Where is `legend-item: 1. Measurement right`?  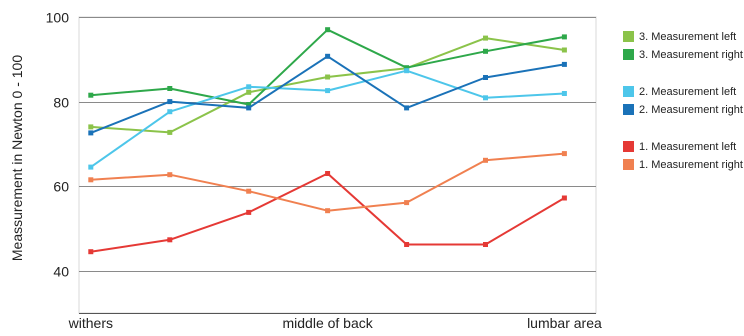 legend-item: 1. Measurement right is located at coordinates (683, 165).